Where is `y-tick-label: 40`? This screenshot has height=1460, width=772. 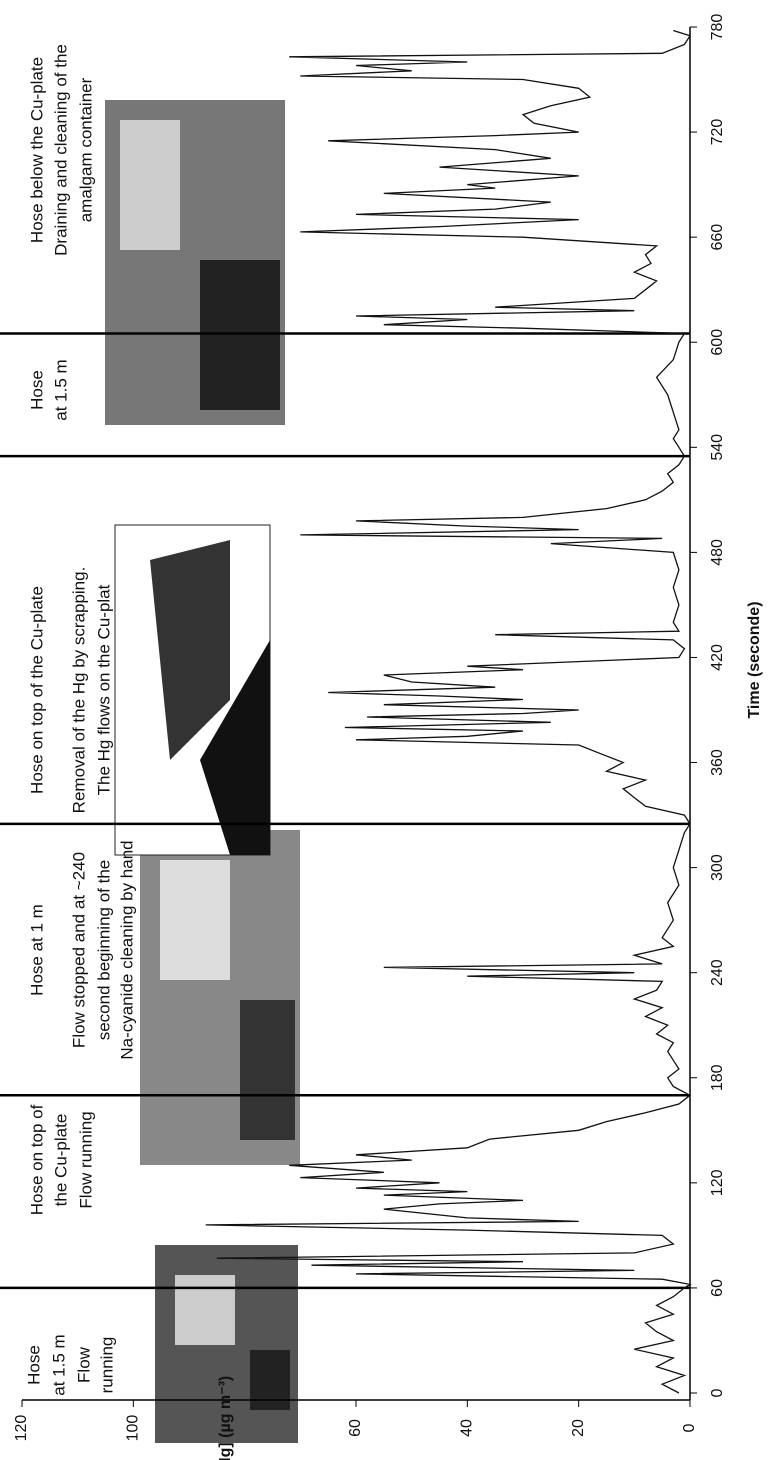 y-tick-label: 40 is located at coordinates (467, 1428).